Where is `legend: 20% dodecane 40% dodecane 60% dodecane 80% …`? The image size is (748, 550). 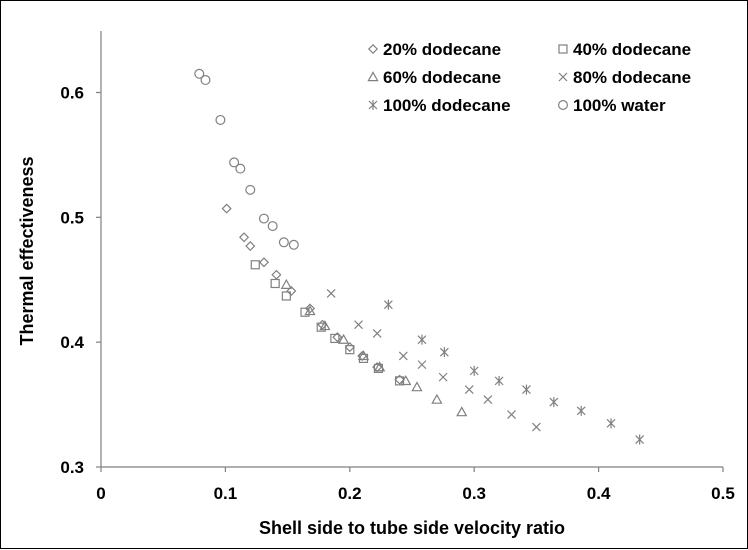 legend: 20% dodecane 40% dodecane 60% dodecane 80% … is located at coordinates (529, 77).